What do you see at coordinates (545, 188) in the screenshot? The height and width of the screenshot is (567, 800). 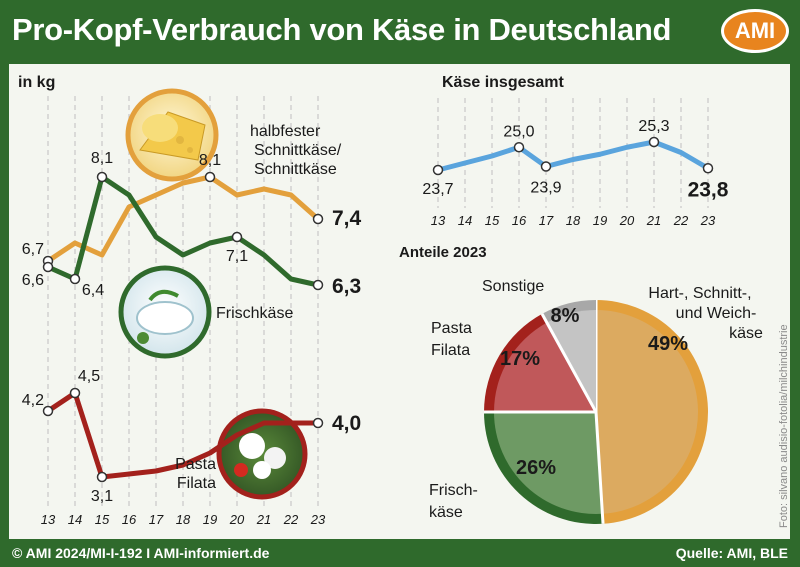 I see `data-label: 23,9` at bounding box center [545, 188].